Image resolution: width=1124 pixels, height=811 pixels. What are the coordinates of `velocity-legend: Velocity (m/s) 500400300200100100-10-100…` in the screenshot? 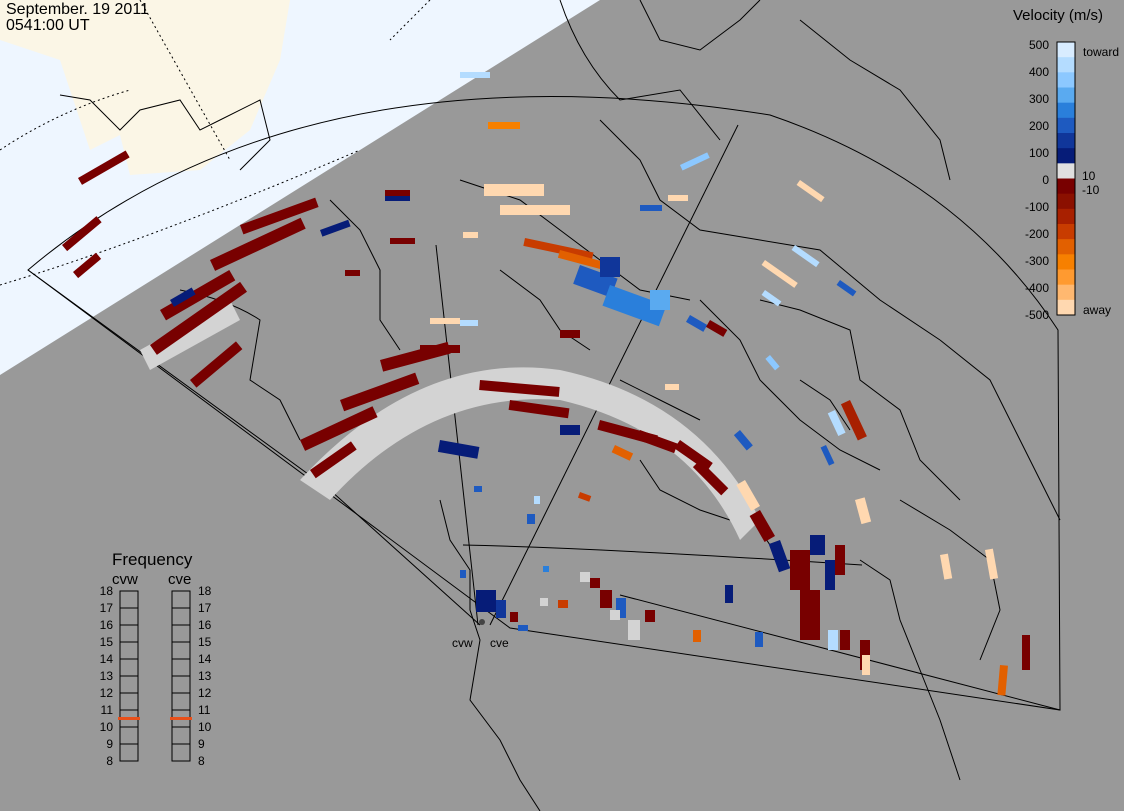 It's located at (1066, 164).